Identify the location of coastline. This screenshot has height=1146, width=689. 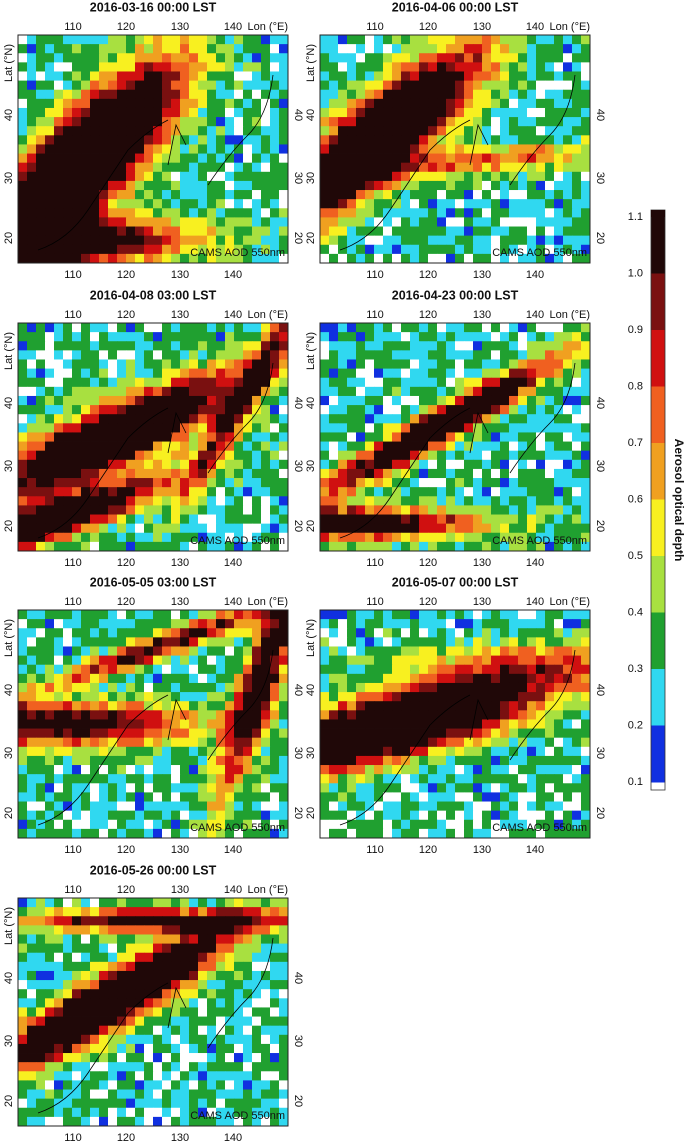
(155, 162).